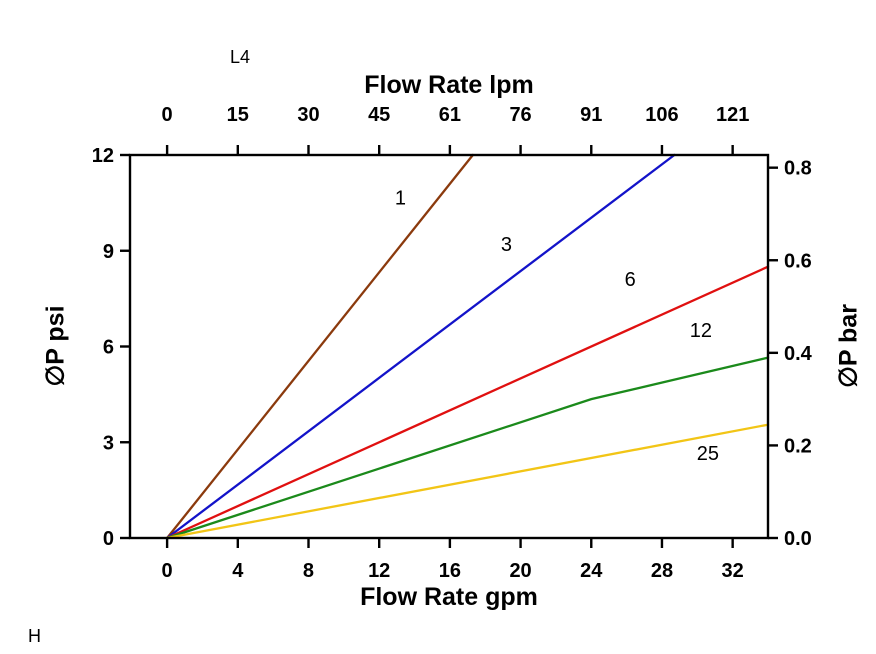 Image resolution: width=876 pixels, height=654 pixels. I want to click on right-axis-title: ∅P bar, so click(848, 346).